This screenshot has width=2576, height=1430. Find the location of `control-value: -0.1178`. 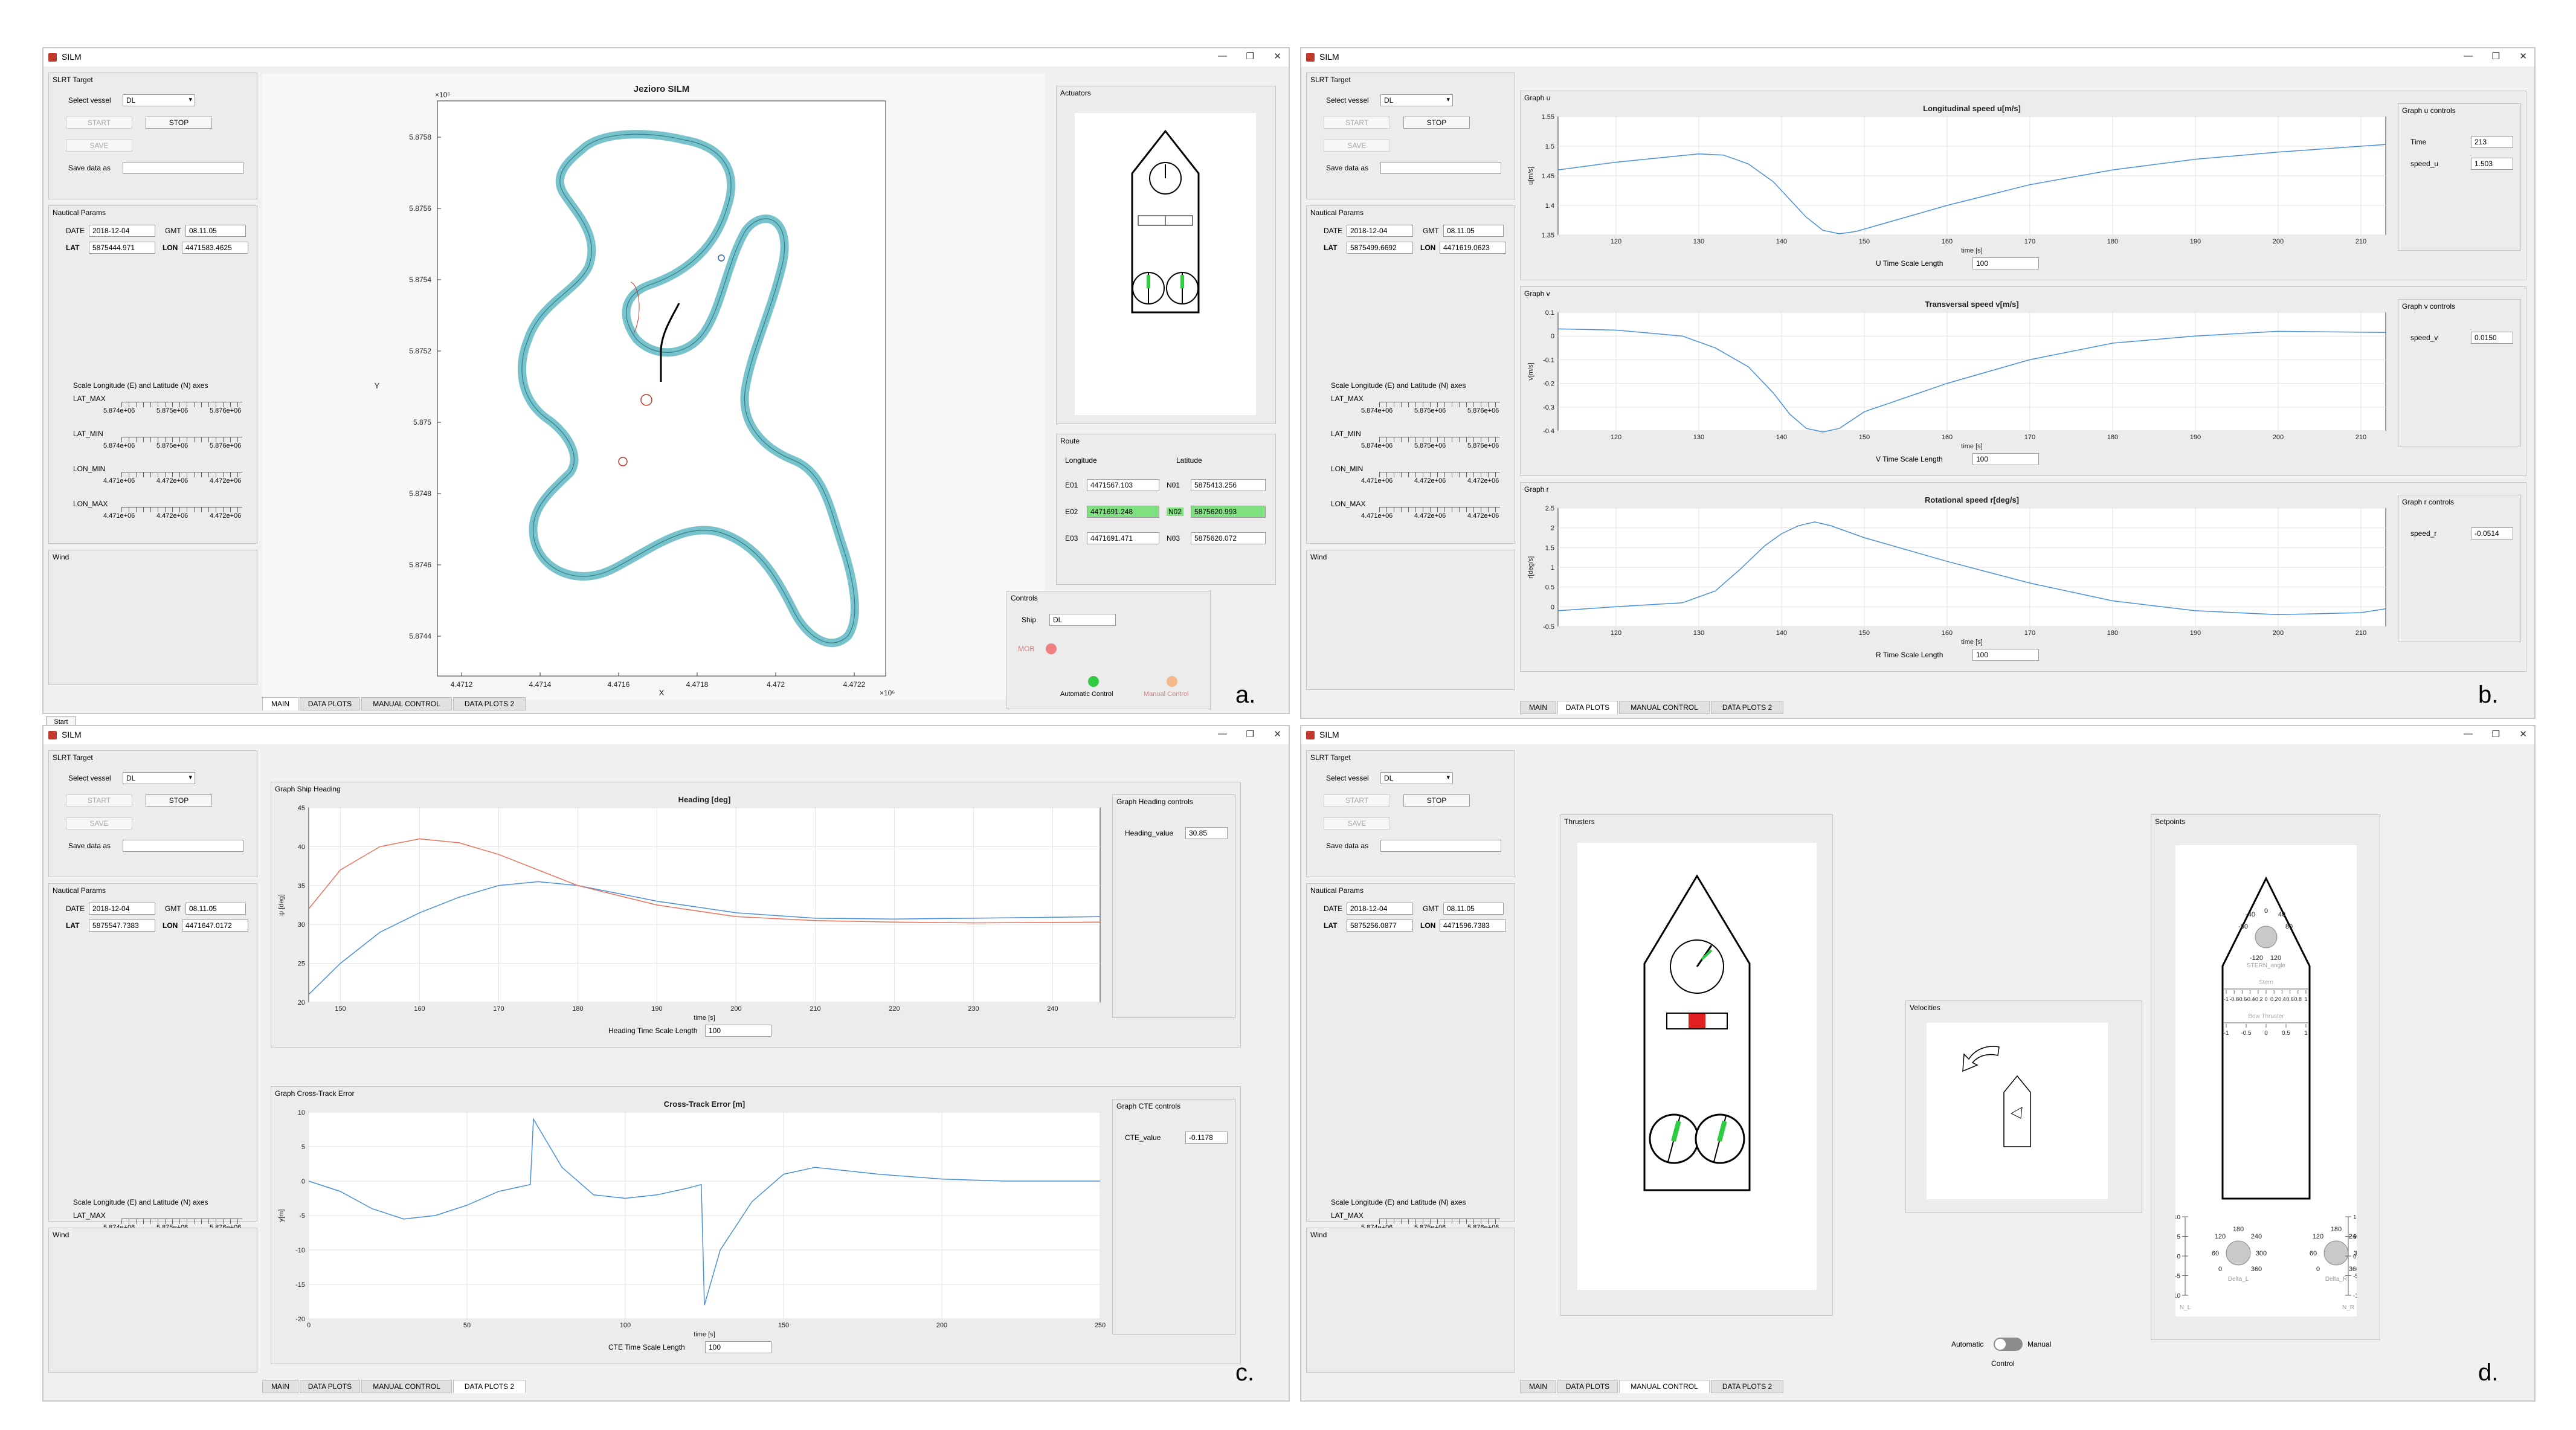

control-value: -0.1178 is located at coordinates (1206, 1138).